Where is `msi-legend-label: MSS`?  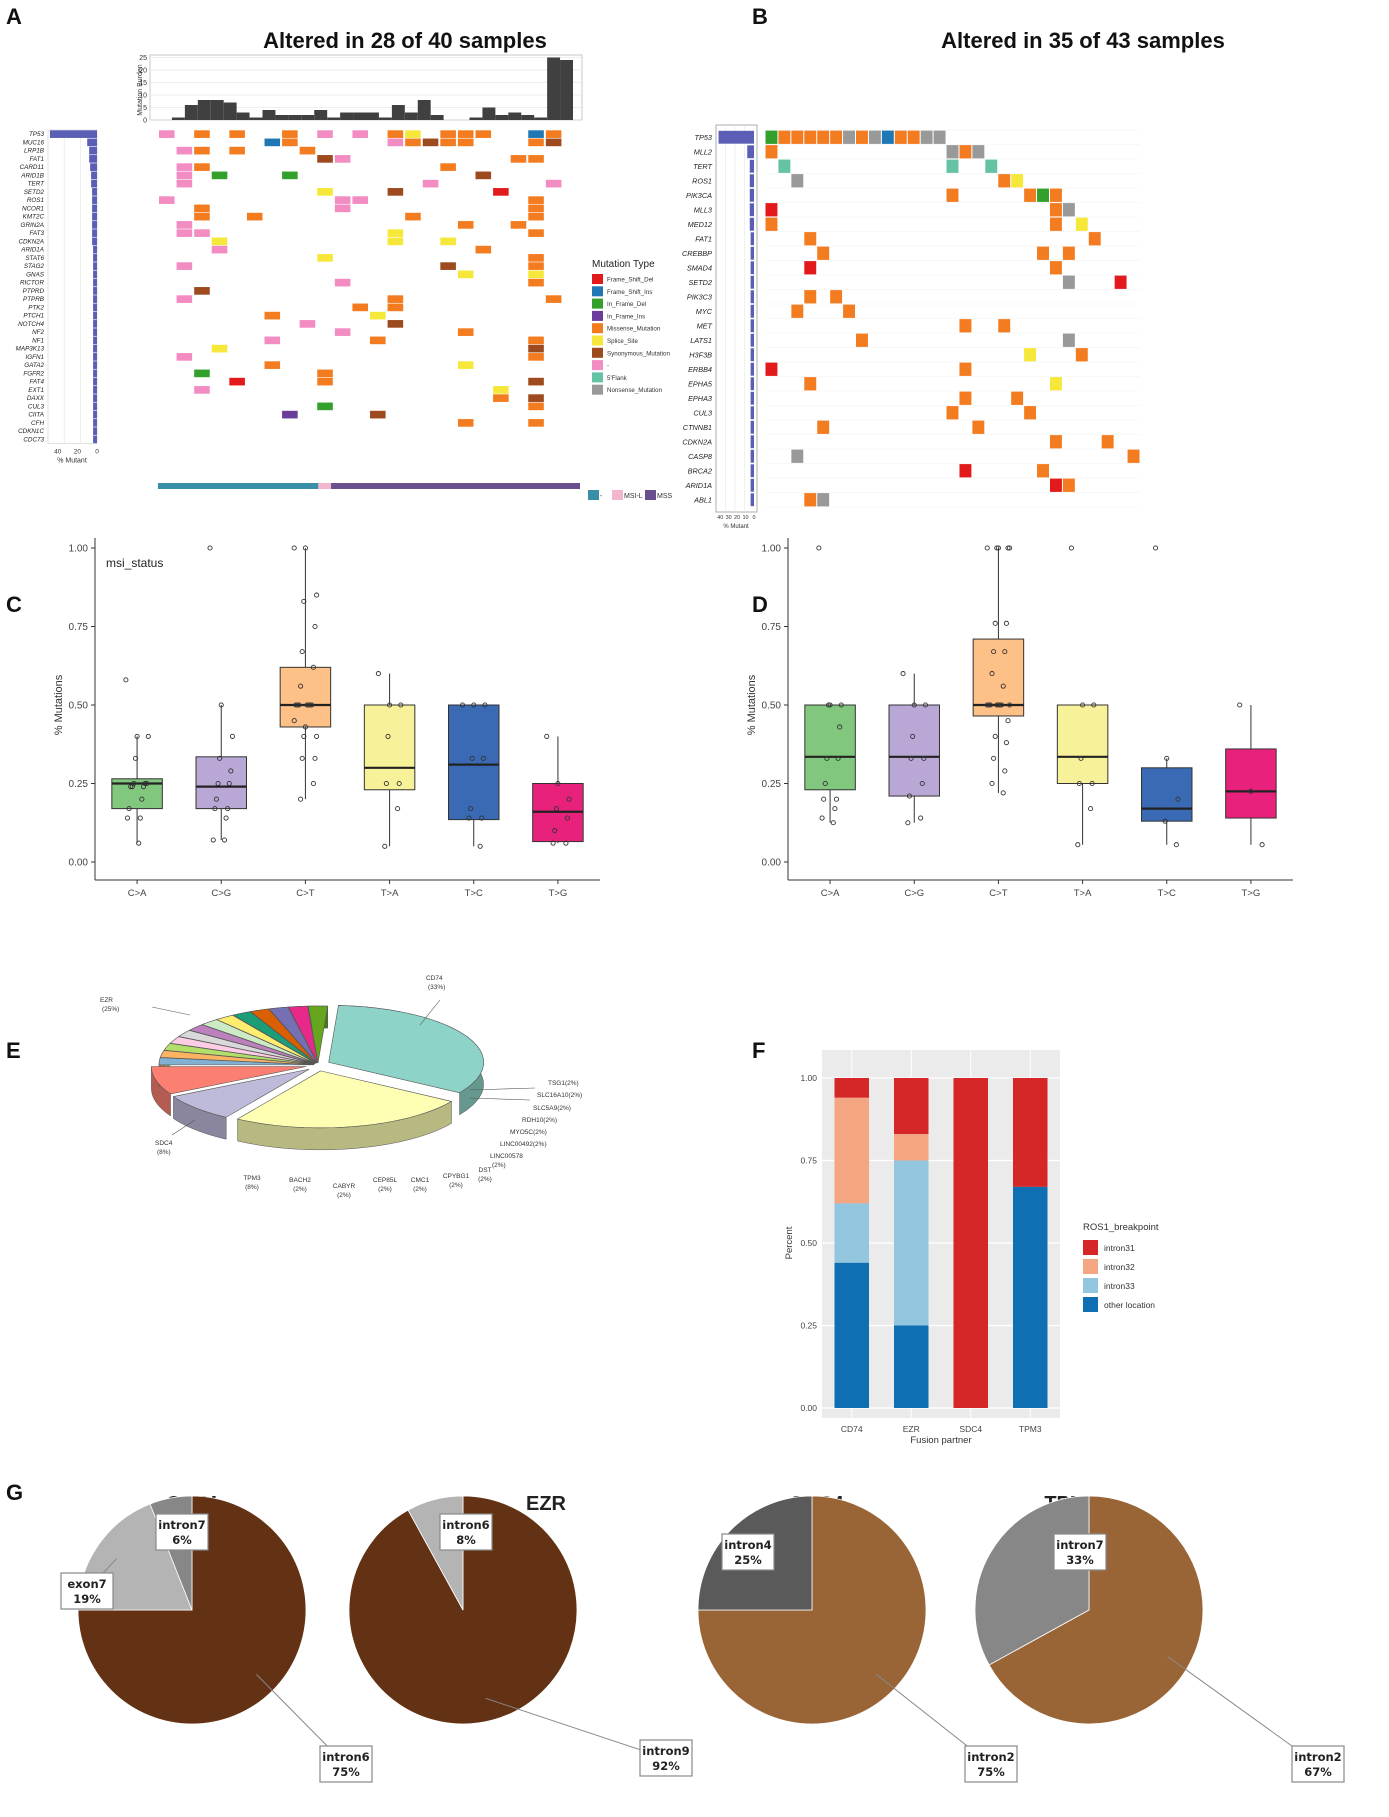
msi-legend-label: MSS is located at coordinates (665, 496).